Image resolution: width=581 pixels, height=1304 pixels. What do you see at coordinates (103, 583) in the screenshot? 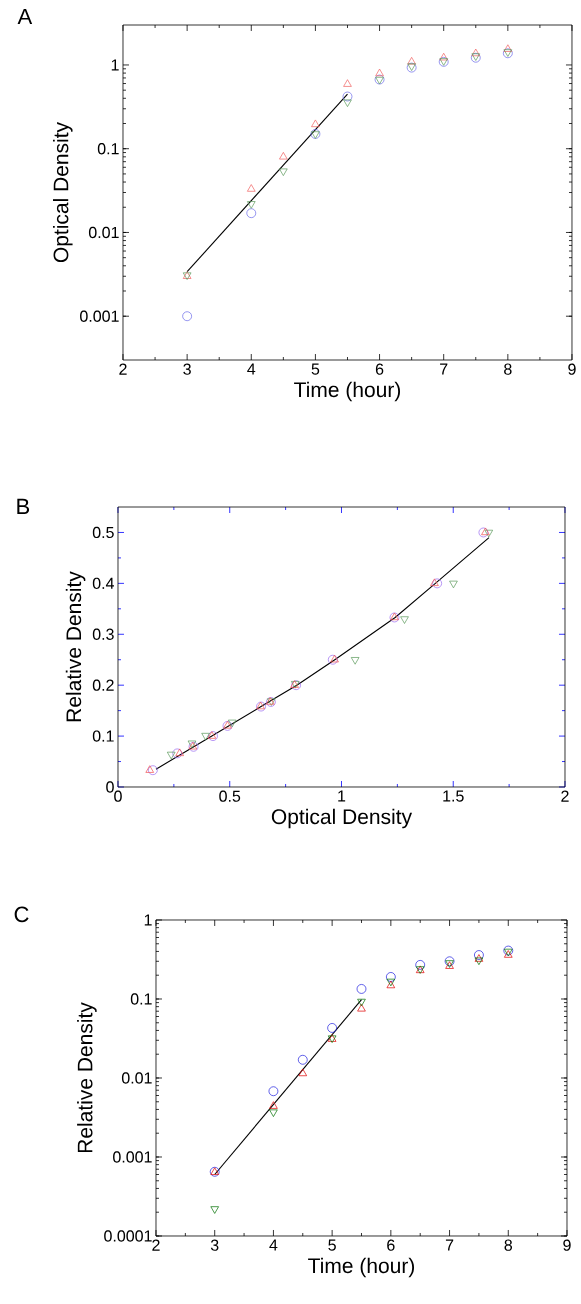
I see `y-tick-label: 0.4` at bounding box center [103, 583].